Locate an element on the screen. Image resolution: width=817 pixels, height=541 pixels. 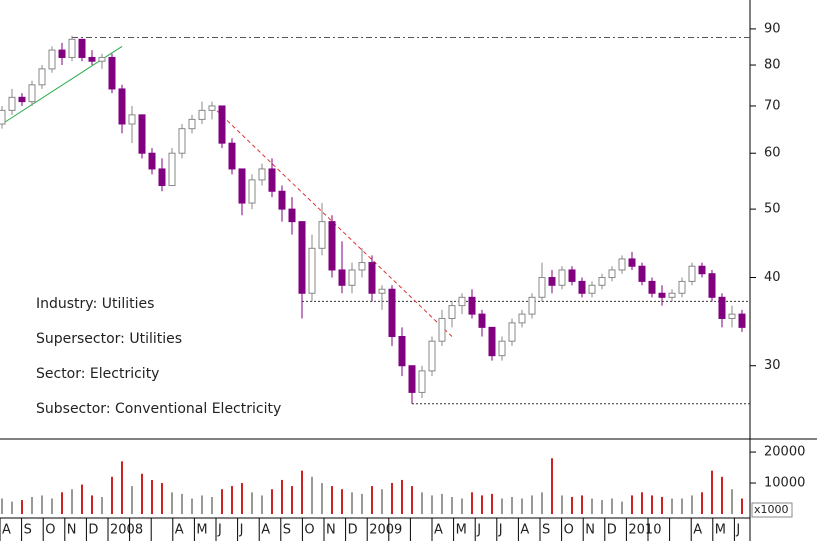
y2-tick-label: 20000 is located at coordinates (784, 452).